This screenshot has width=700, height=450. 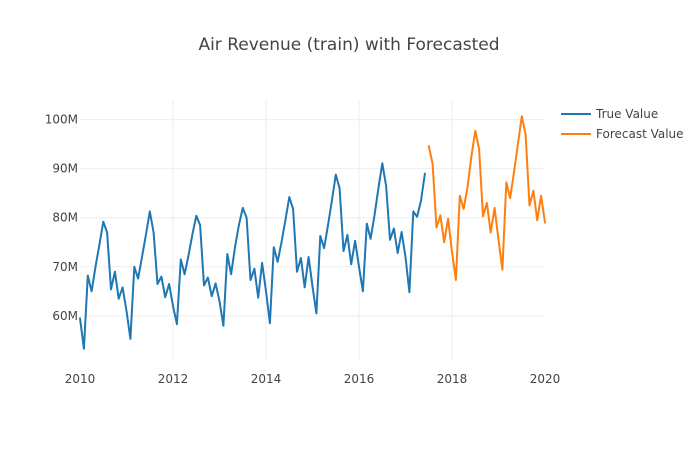 I want to click on x-tick-label: 2012, so click(x=173, y=379).